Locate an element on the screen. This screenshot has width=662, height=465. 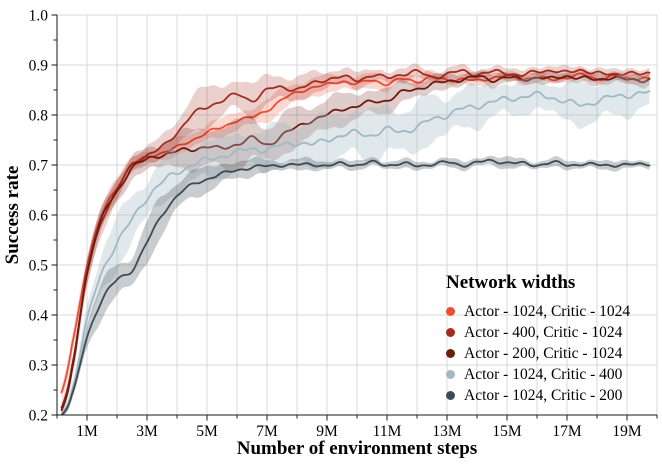
y-tick-label: 0.3 is located at coordinates (39, 366).